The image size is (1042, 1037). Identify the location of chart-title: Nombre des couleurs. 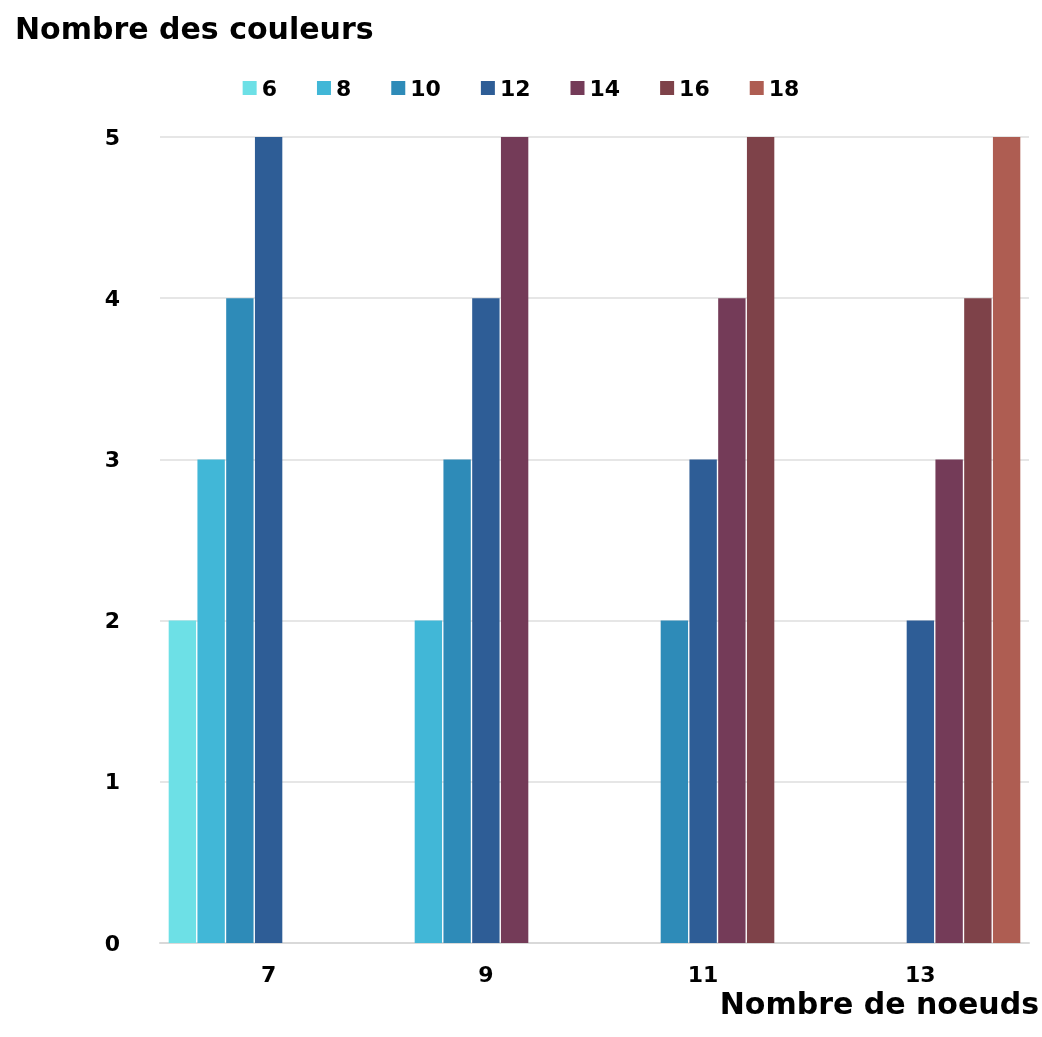
(194, 28).